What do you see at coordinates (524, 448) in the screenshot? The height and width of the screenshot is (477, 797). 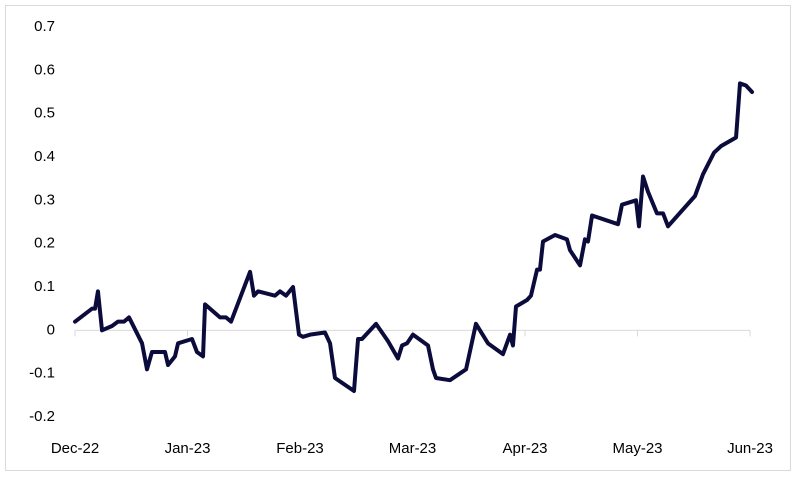 I see `x-tick-label: Apr-23` at bounding box center [524, 448].